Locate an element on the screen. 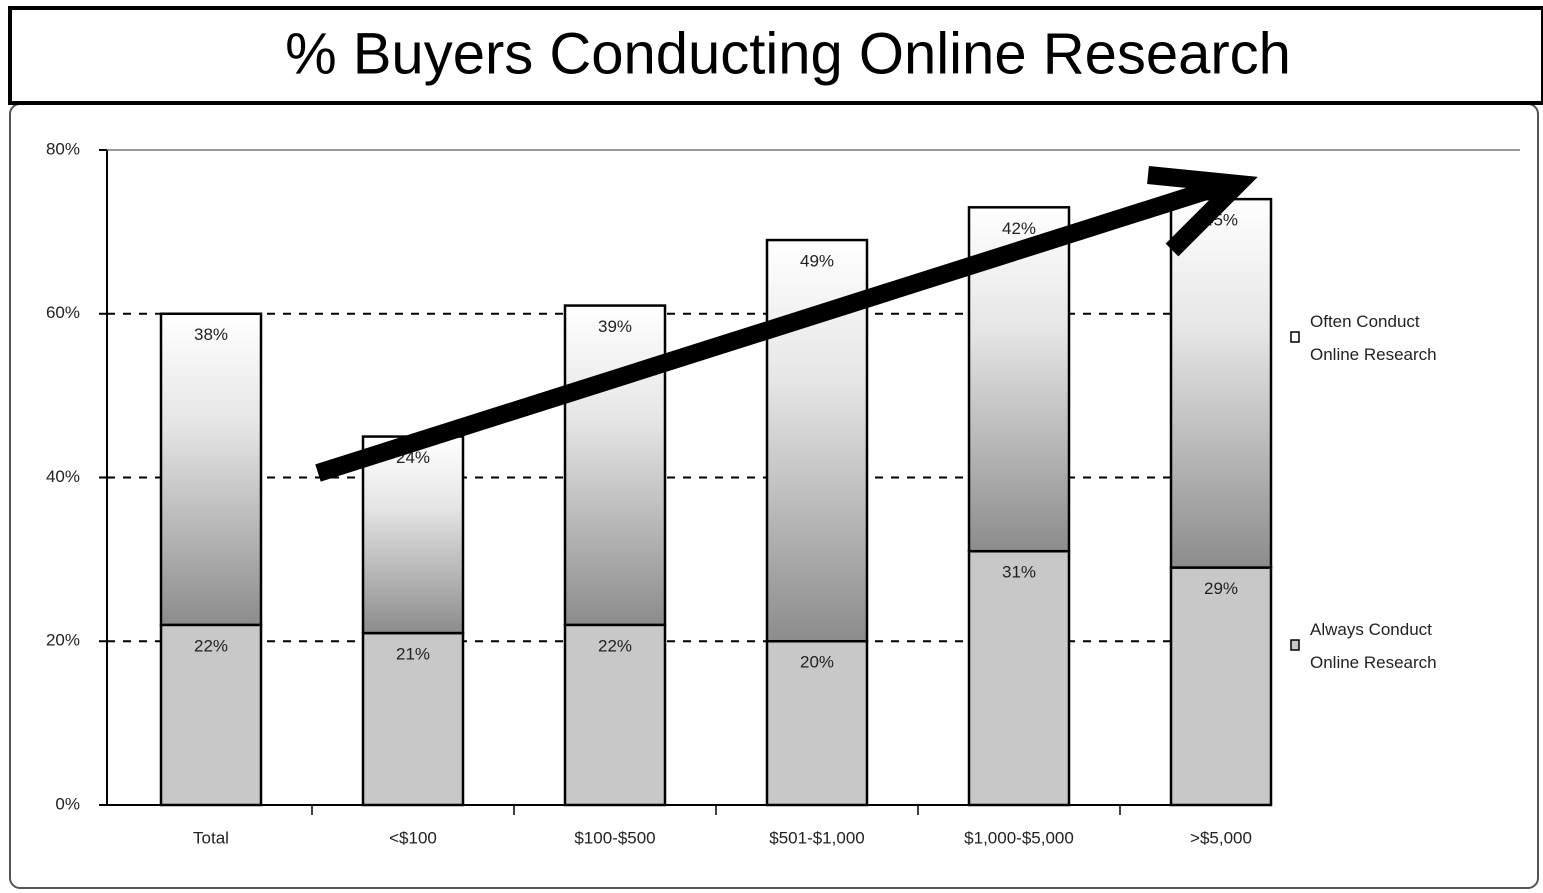 This screenshot has height=893, width=1543. data-label: 39% is located at coordinates (615, 326).